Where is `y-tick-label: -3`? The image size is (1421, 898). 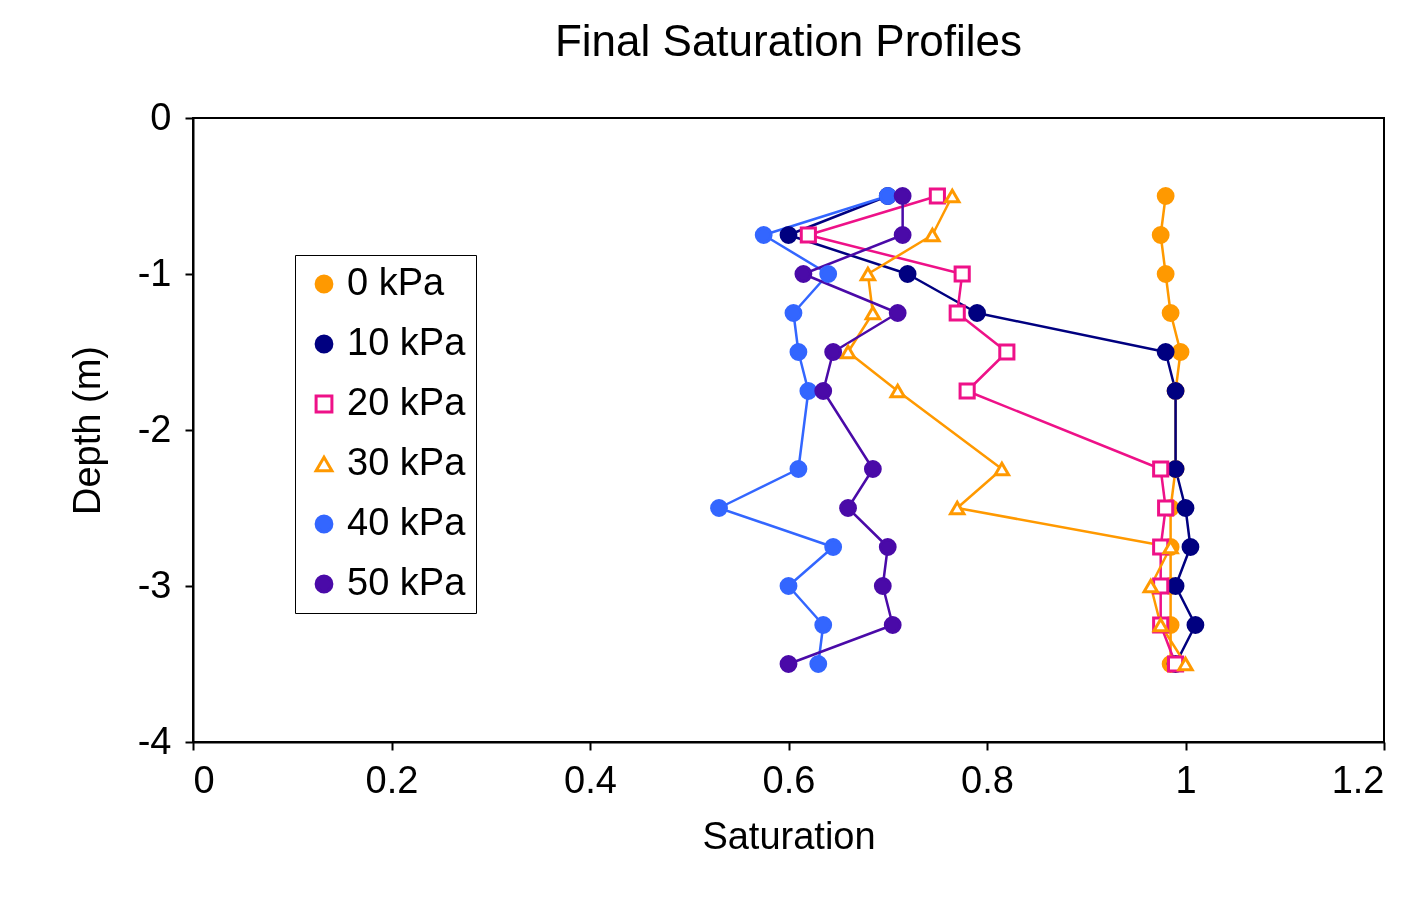 y-tick-label: -3 is located at coordinates (154, 584).